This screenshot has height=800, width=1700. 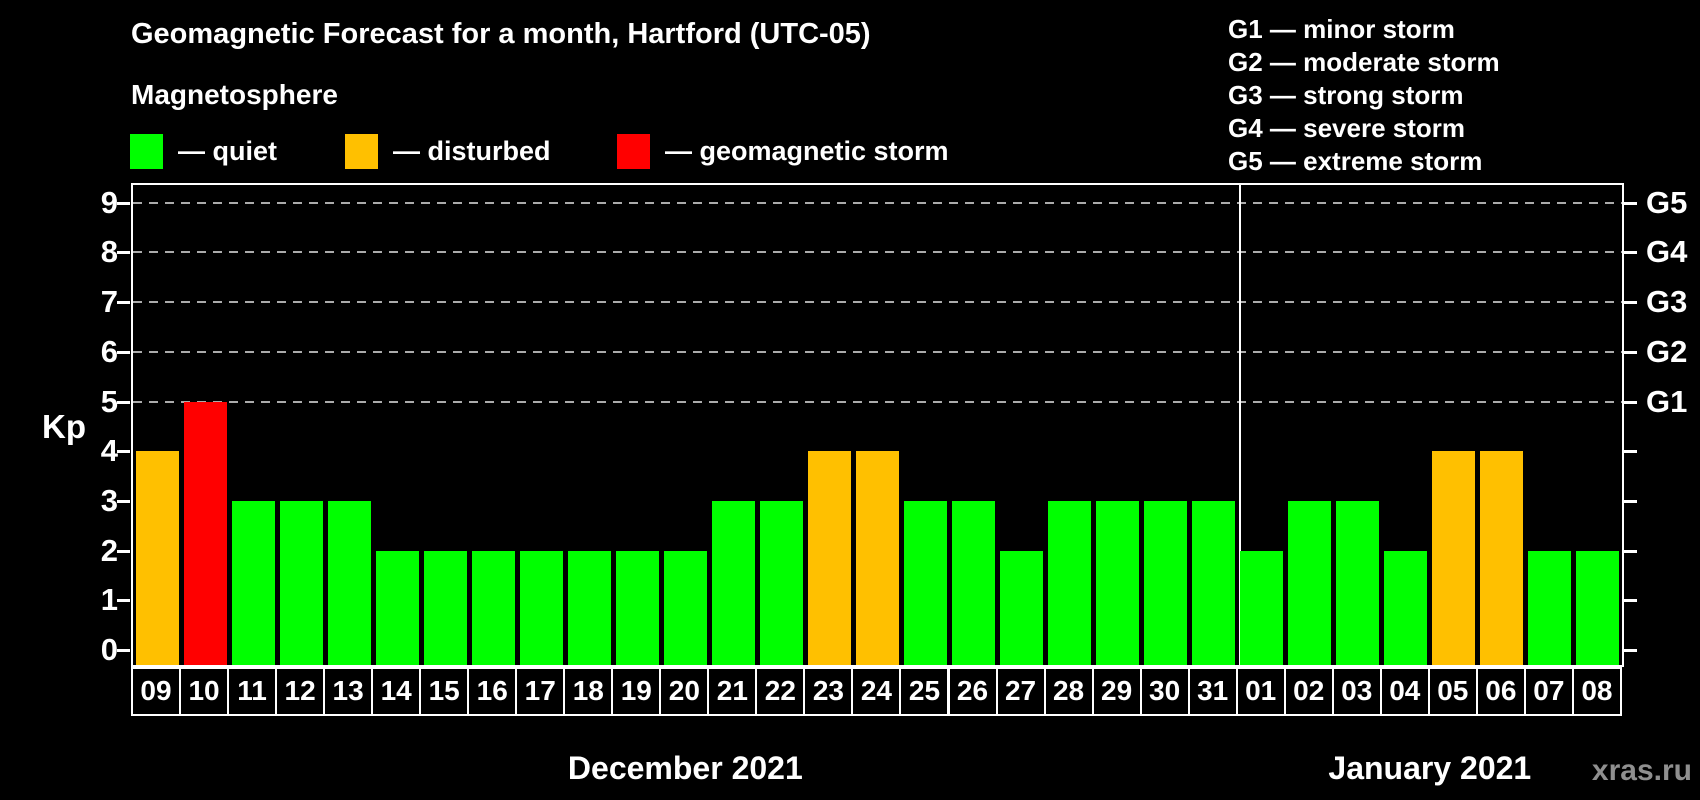 I want to click on y-tick-label-8: 8, so click(x=109, y=252).